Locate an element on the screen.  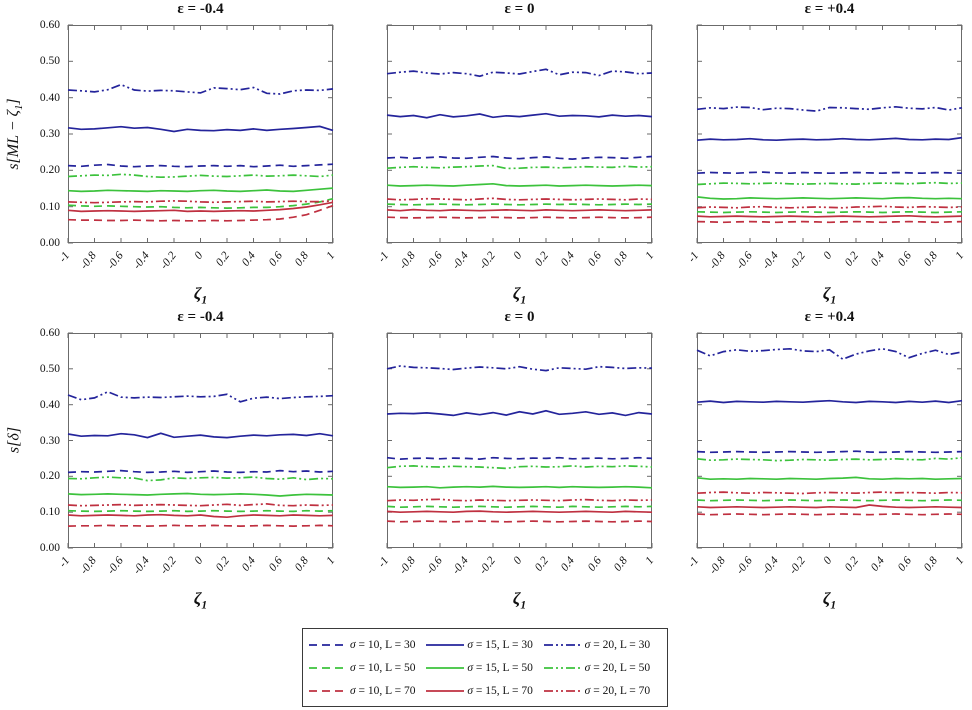
legend-entry: σ = 20, L = 70 is located at coordinates (602, 690).